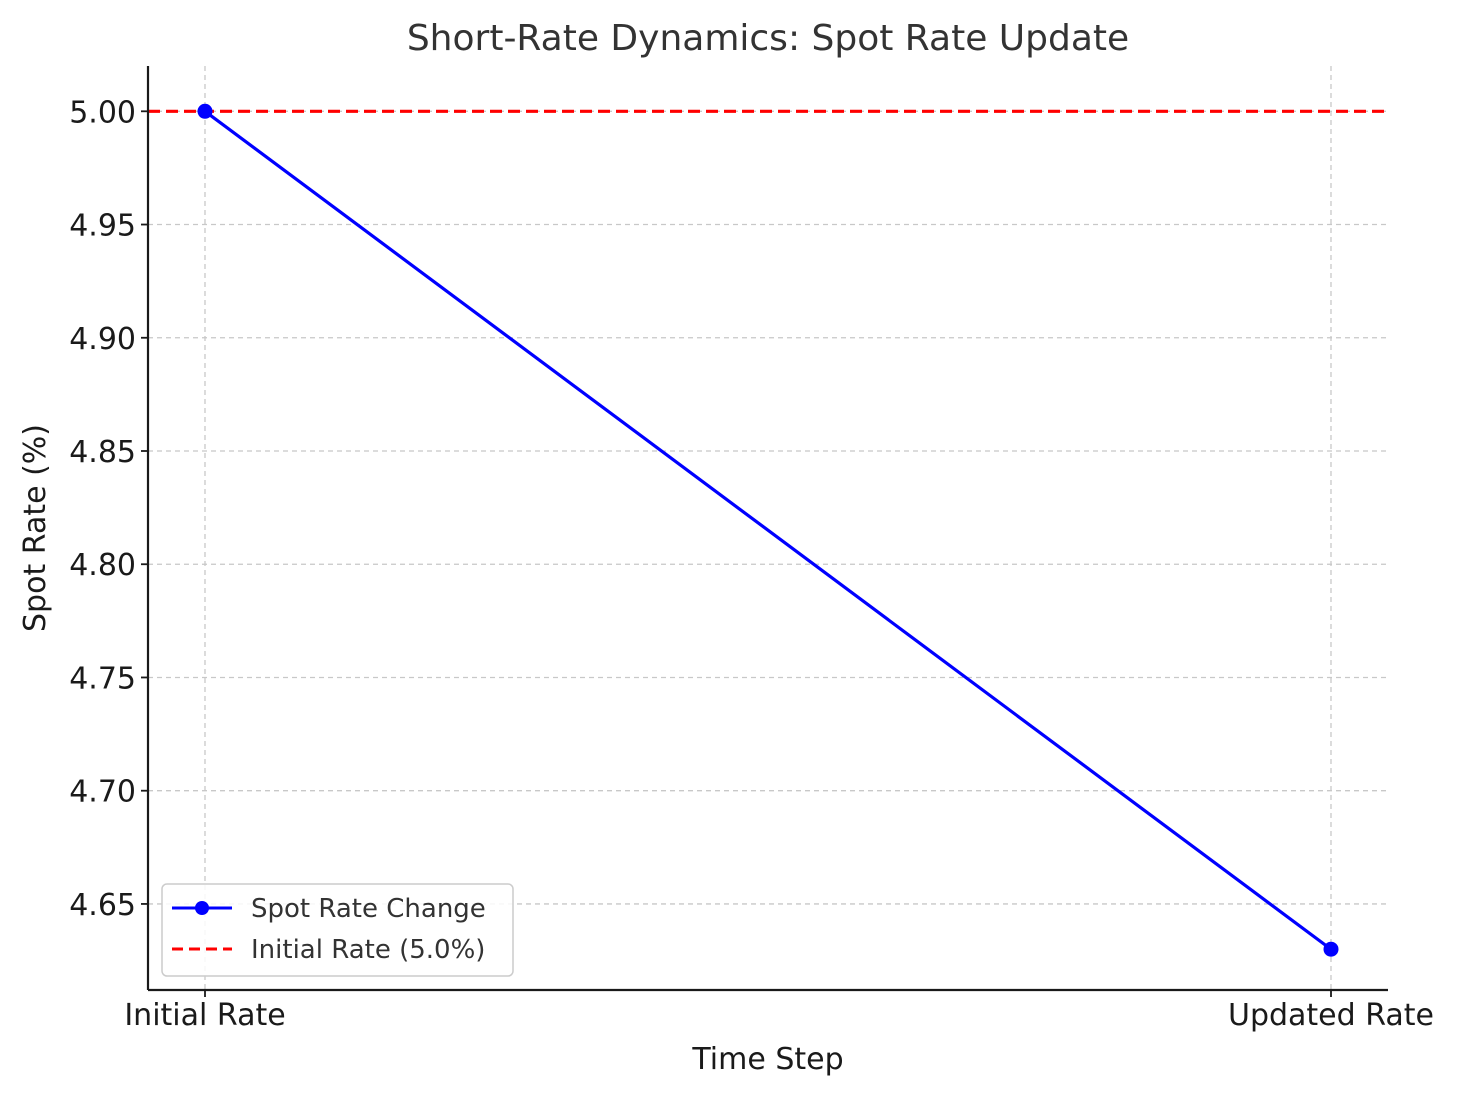 The height and width of the screenshot is (1097, 1466). I want to click on legend: Spot Rate Change Initial Rate (5.0%), so click(337, 930).